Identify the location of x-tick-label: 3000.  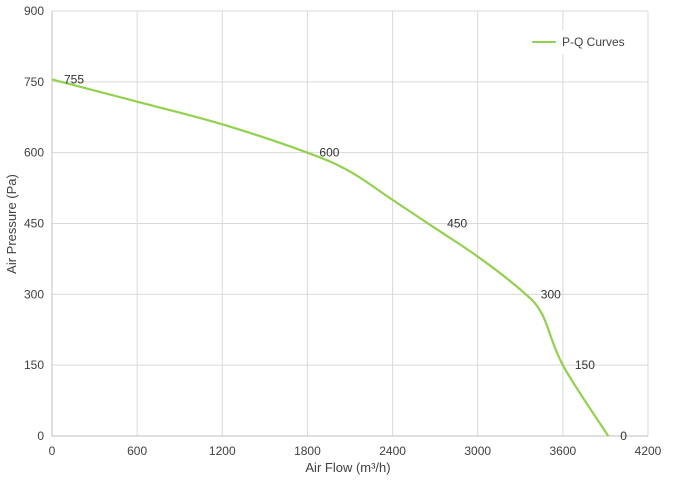
(477, 451).